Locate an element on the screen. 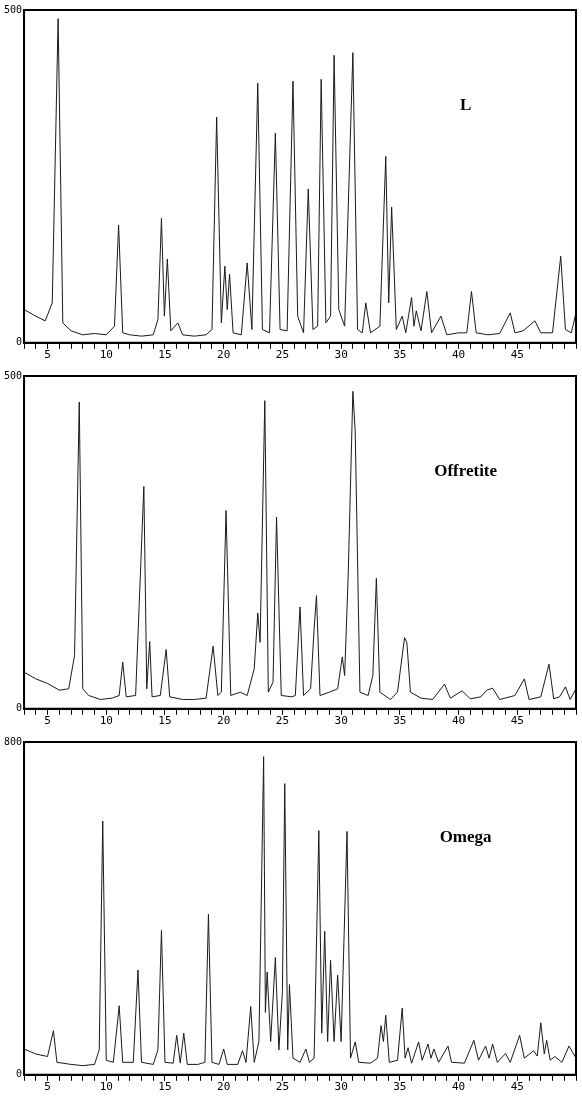 The height and width of the screenshot is (1100, 582). text: Omega is located at coordinates (466, 836).